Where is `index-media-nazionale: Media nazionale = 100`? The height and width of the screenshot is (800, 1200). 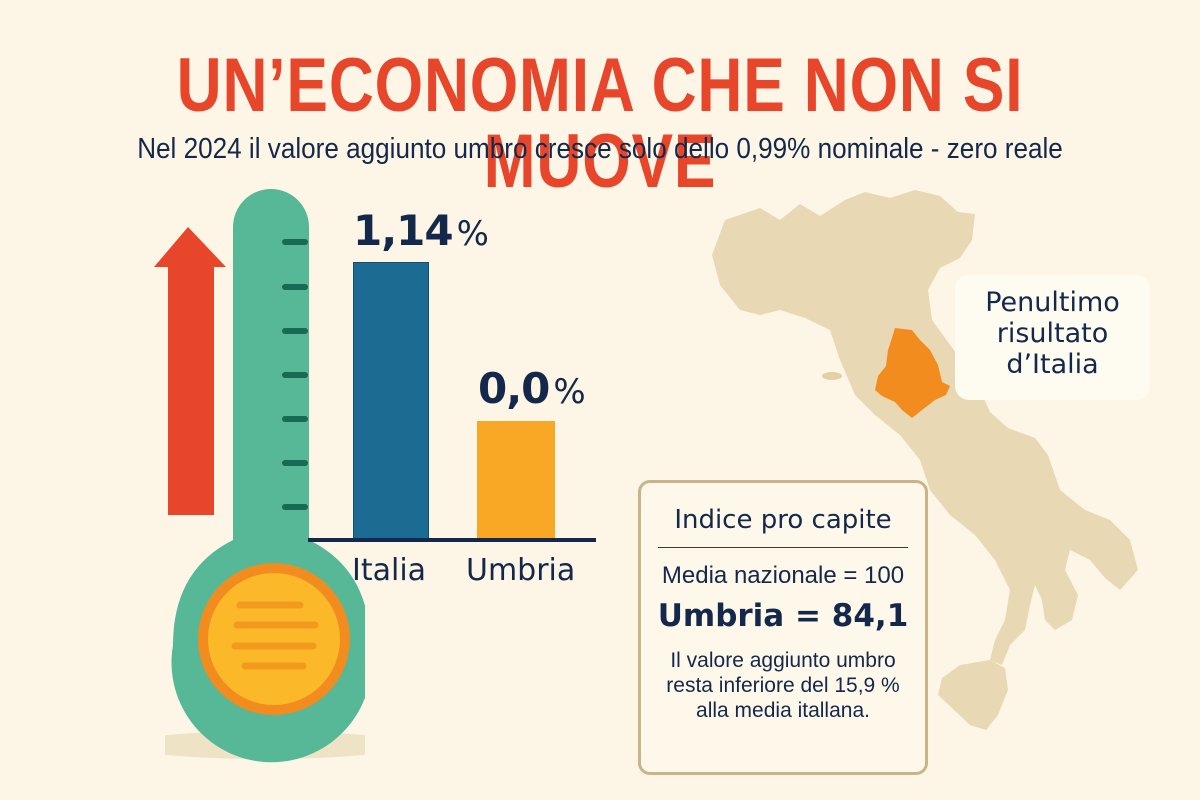 index-media-nazionale: Media nazionale = 100 is located at coordinates (783, 575).